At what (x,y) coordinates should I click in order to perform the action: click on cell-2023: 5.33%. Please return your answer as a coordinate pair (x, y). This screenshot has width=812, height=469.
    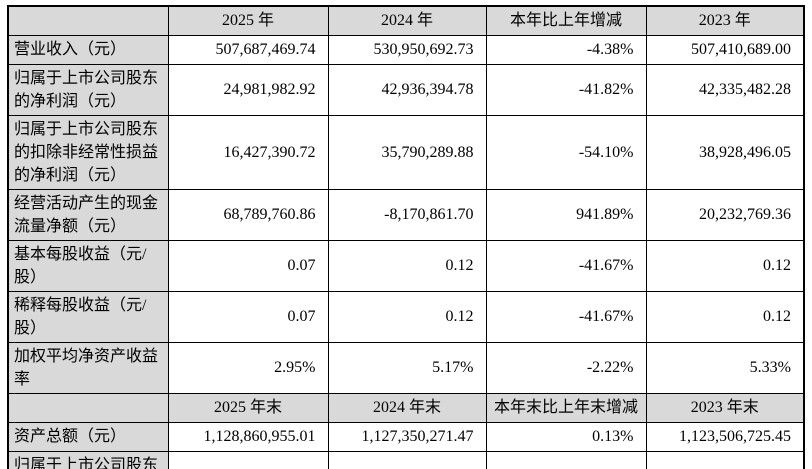
    Looking at the image, I should click on (725, 367).